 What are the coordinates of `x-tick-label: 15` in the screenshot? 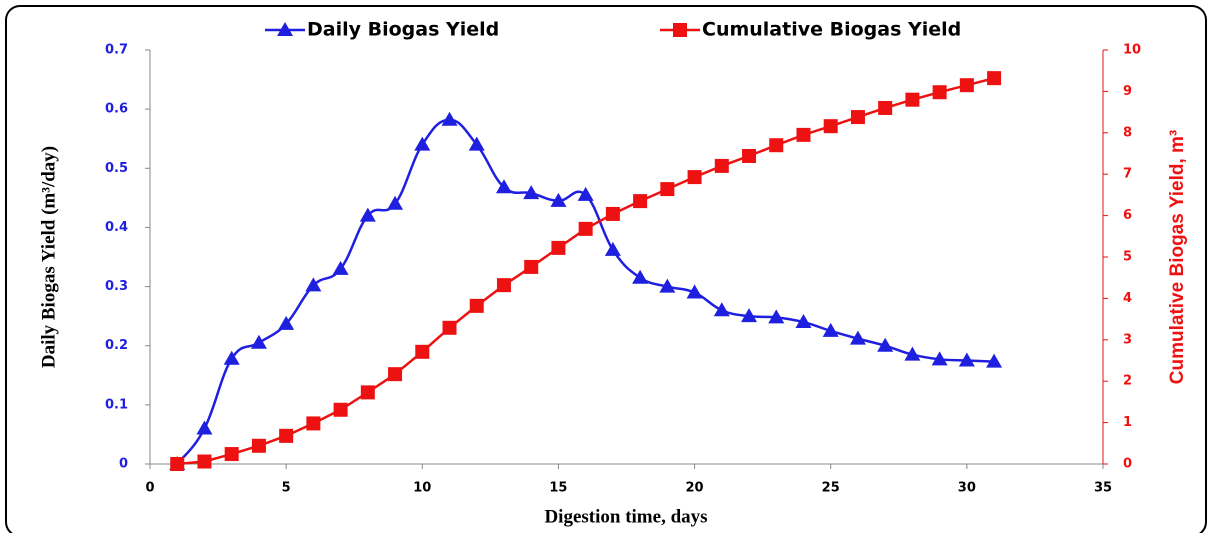 It's located at (558, 488).